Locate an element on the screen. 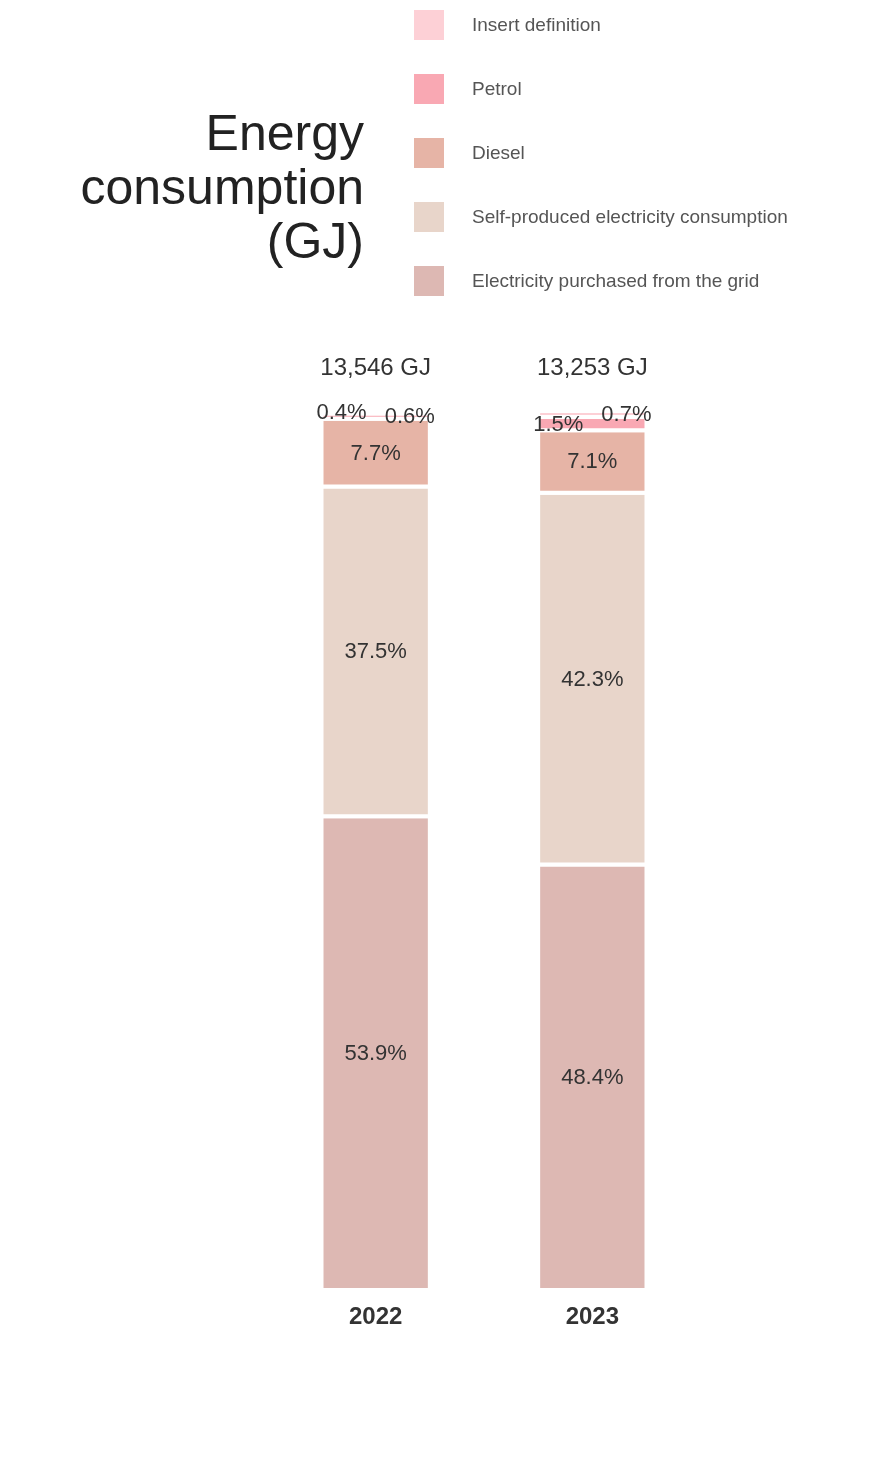 This screenshot has height=1464, width=871. text: 13,546 GJ is located at coordinates (376, 366).